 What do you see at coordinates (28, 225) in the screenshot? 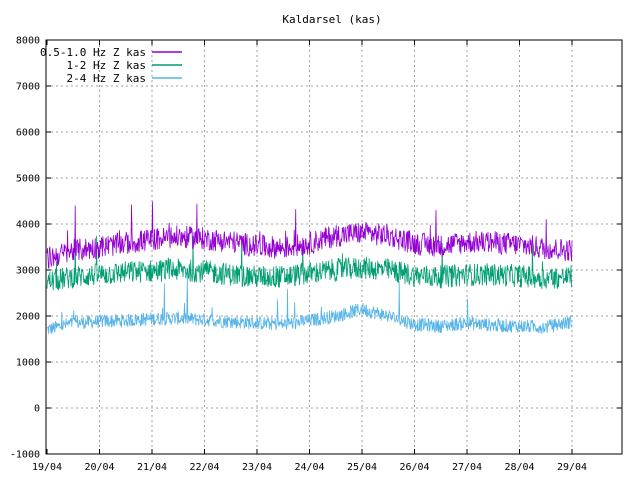
I see `y-tick-label: 4000` at bounding box center [28, 225].